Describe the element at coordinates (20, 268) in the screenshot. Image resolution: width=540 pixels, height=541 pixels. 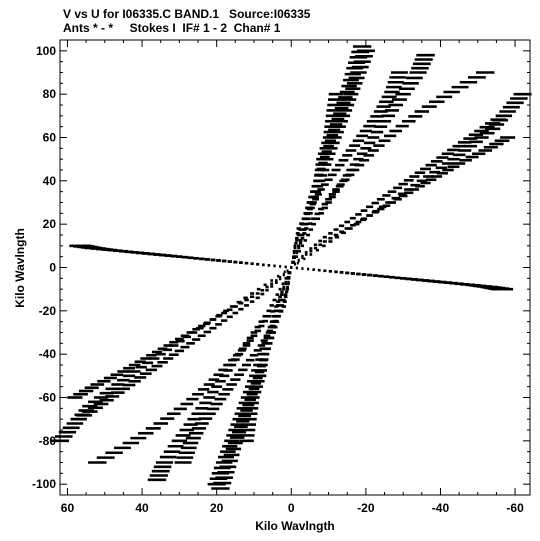
I see `y-axis-label: Kilo Wavlngth` at that location.